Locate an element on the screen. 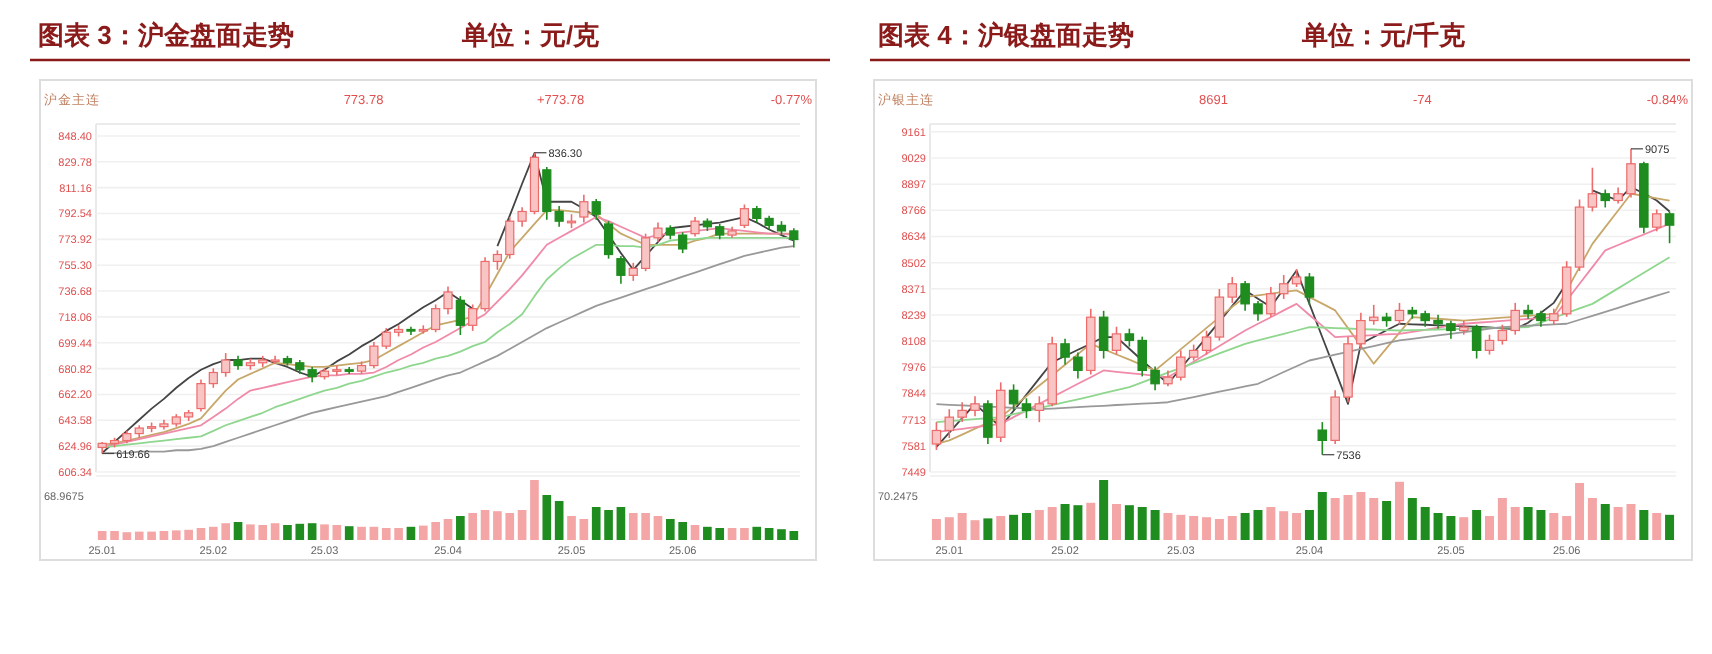 The height and width of the screenshot is (654, 1712). chart-subtitle: 单位：元/千克 is located at coordinates (1384, 35).